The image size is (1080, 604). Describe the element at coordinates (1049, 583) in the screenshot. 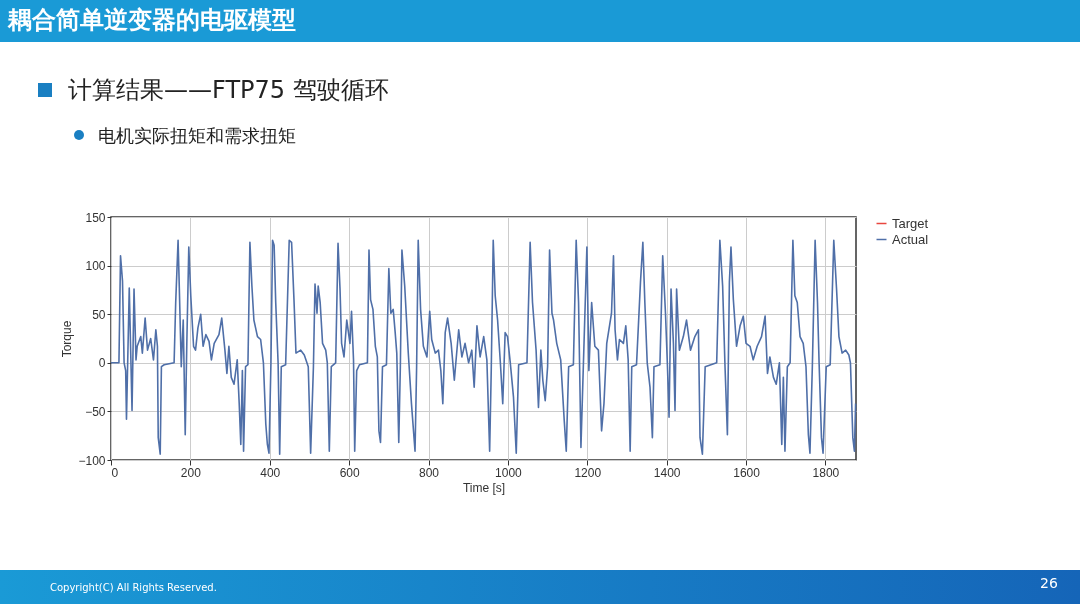

I see `text: 26` at that location.